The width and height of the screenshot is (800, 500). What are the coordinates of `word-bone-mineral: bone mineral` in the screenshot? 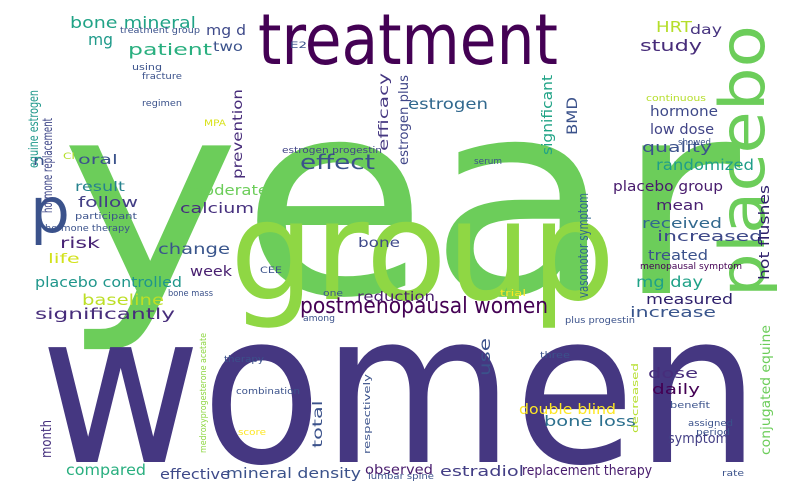 It's located at (133, 22).